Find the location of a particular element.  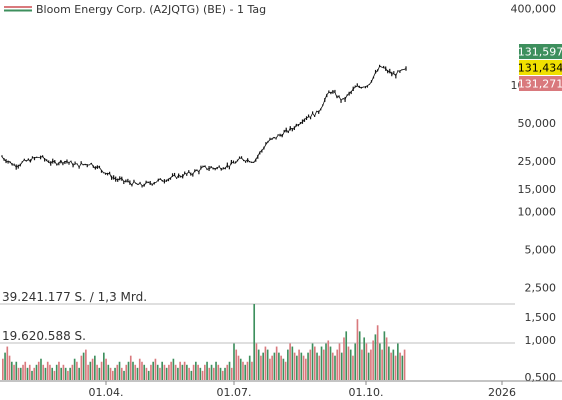

y-tick-label: 400,000 is located at coordinates (534, 9).